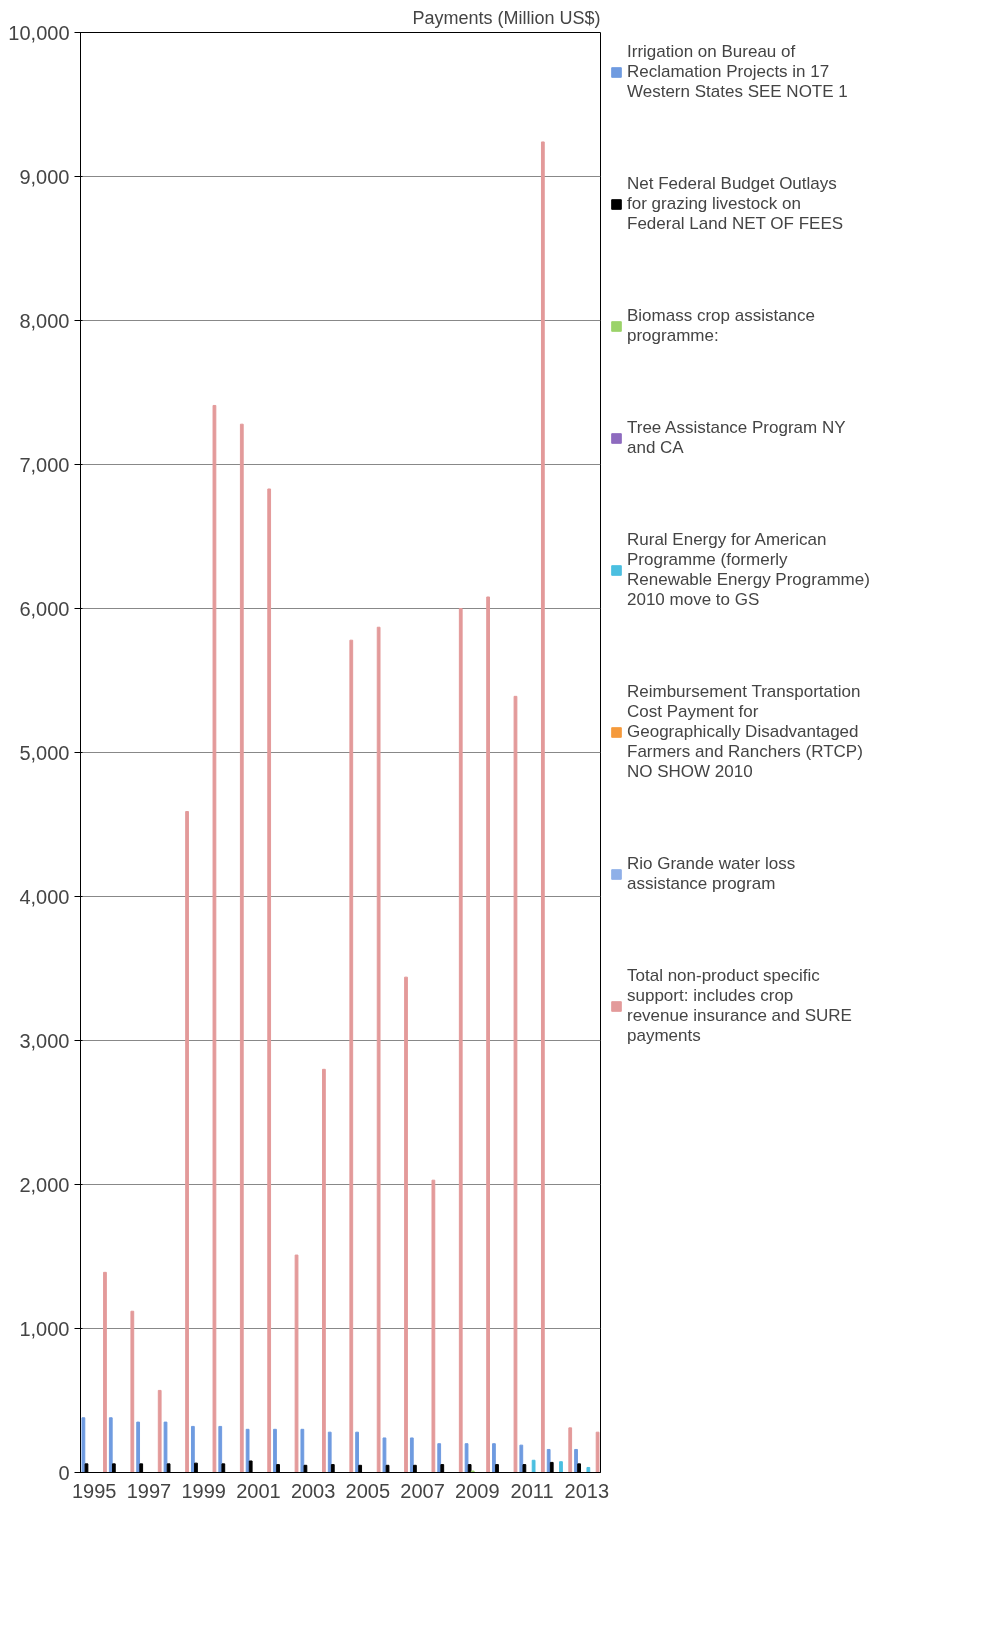 The height and width of the screenshot is (1641, 1001). Describe the element at coordinates (477, 1490) in the screenshot. I see `x-tick-label: 2009` at that location.